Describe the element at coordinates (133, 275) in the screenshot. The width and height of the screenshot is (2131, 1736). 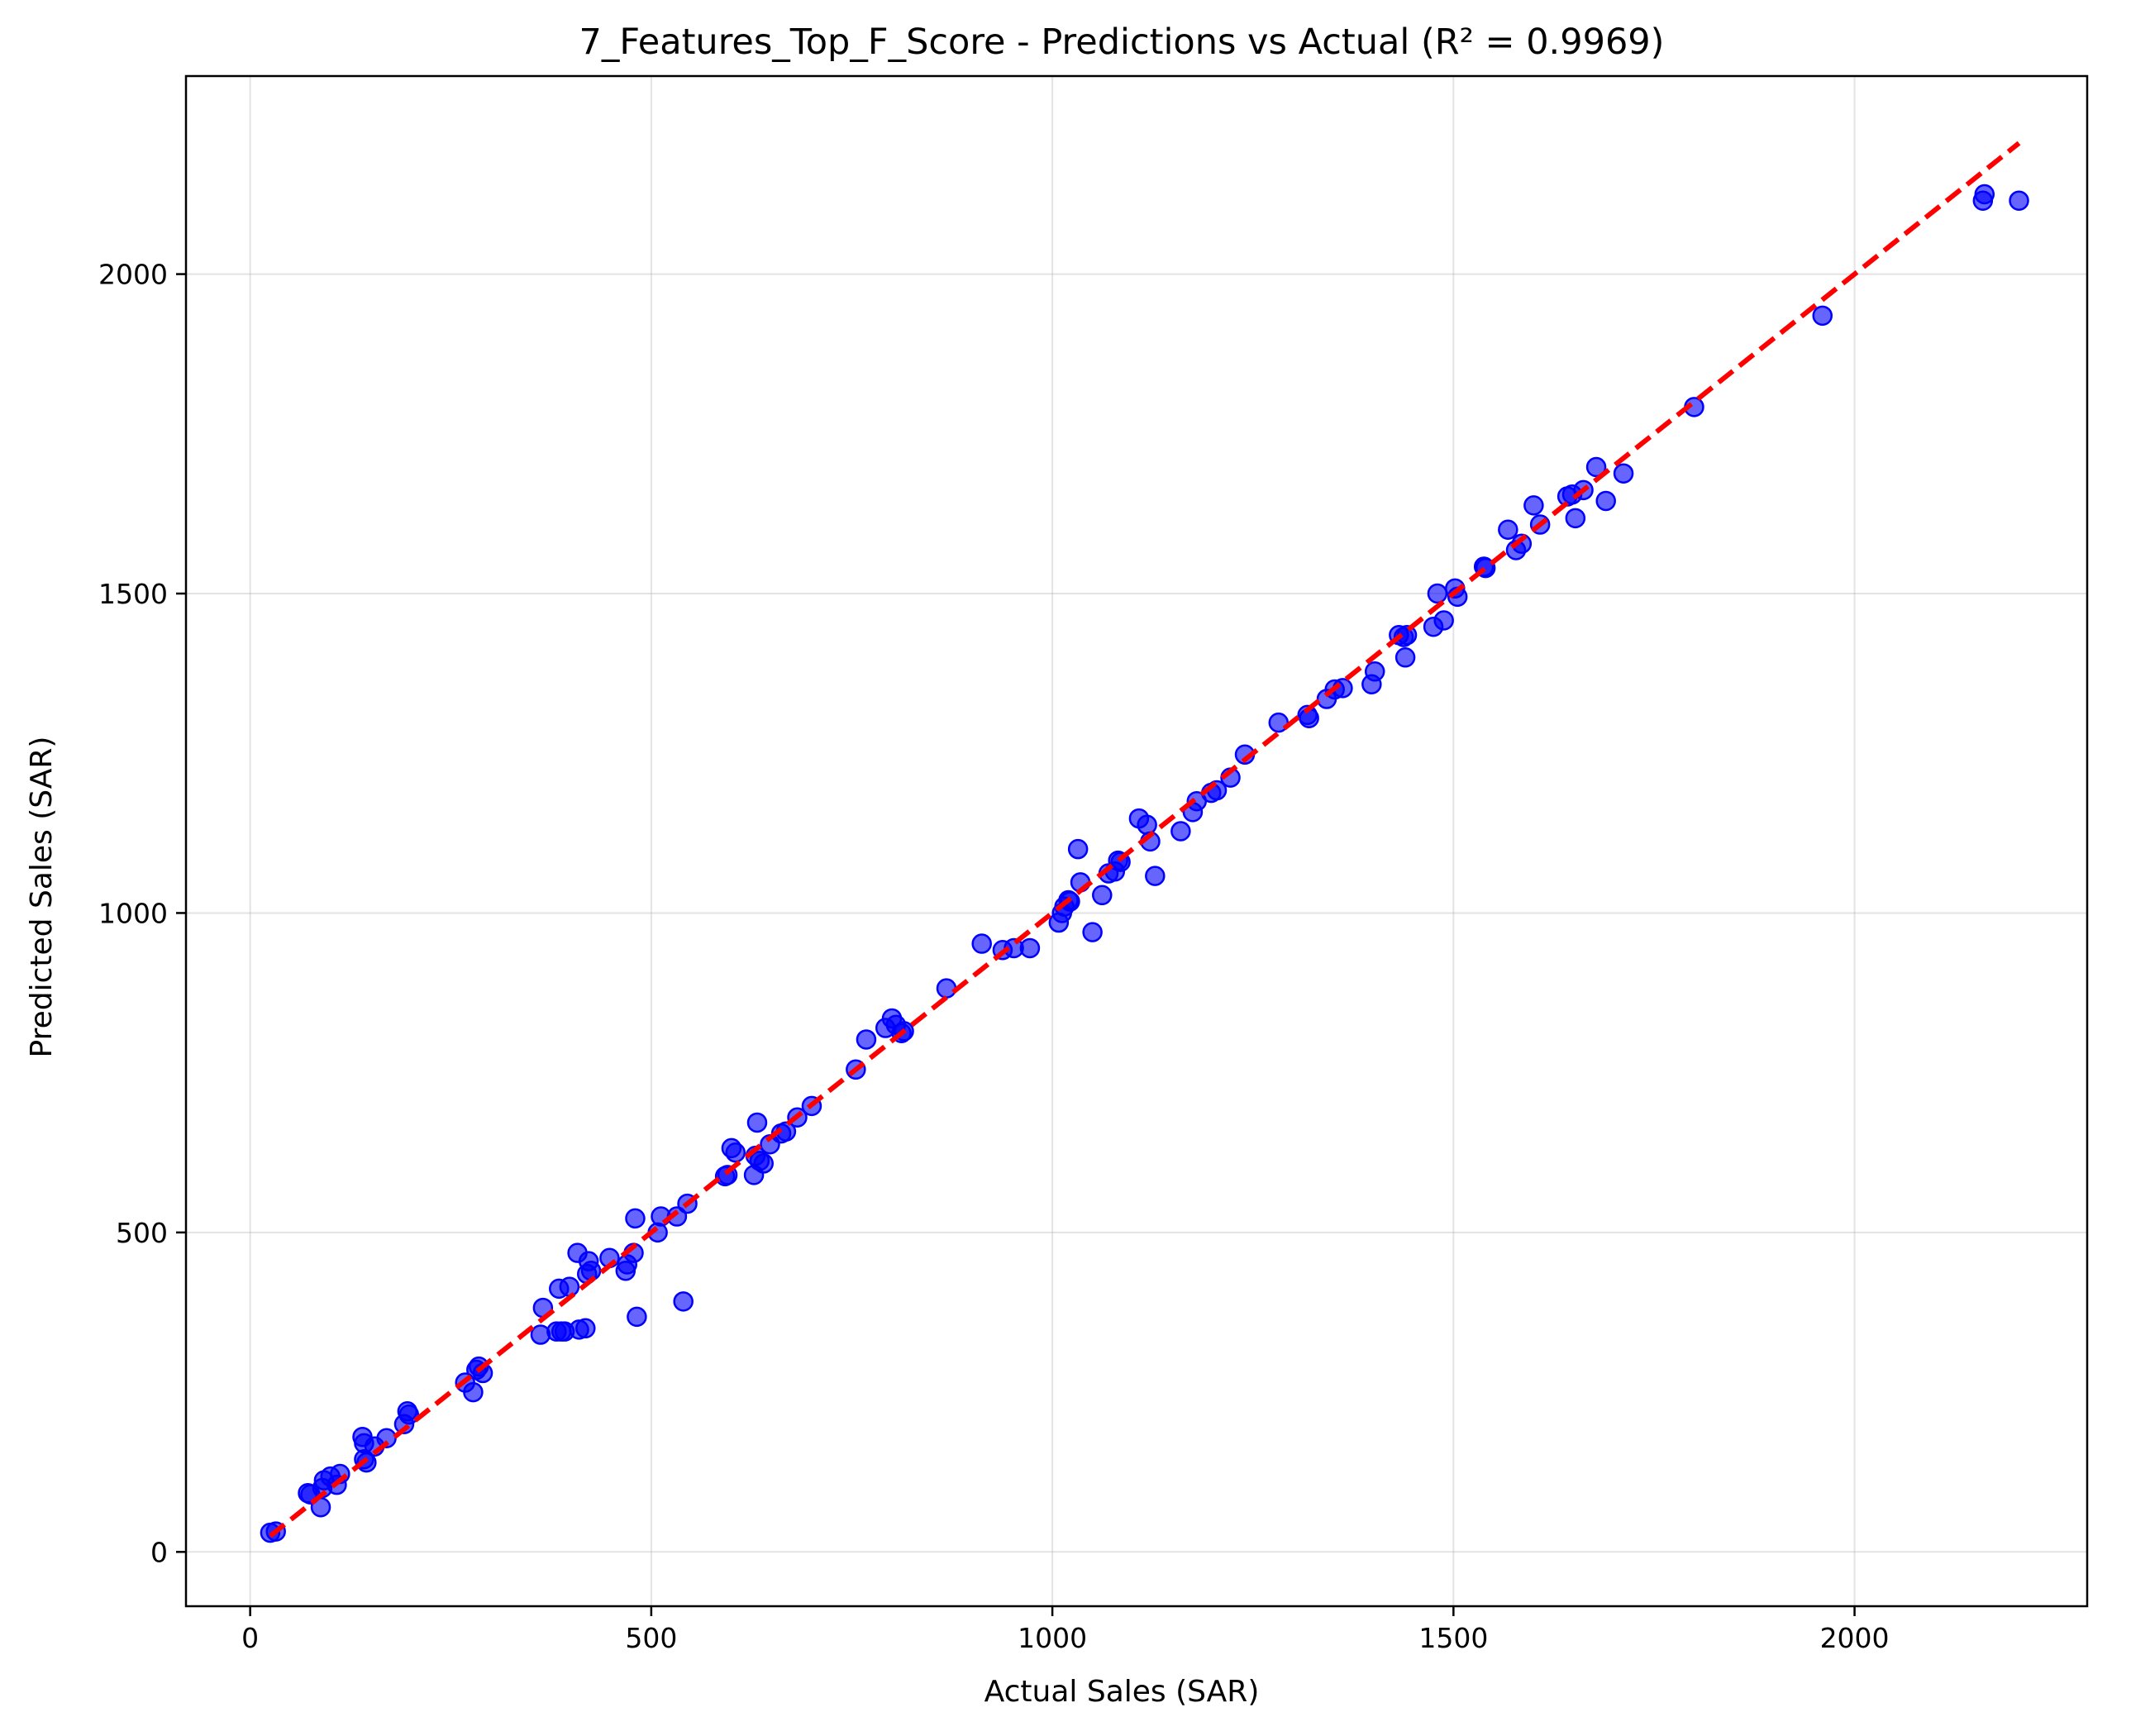
I see `y-tick-label: 2000` at that location.